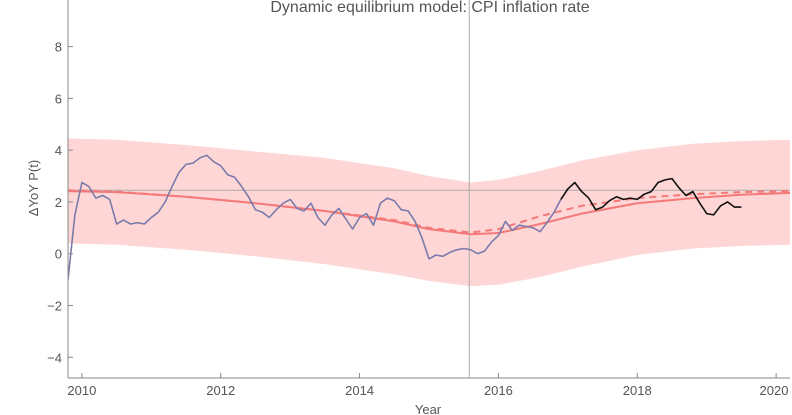 The height and width of the screenshot is (415, 792). I want to click on x-tick-label: 2012, so click(220, 390).